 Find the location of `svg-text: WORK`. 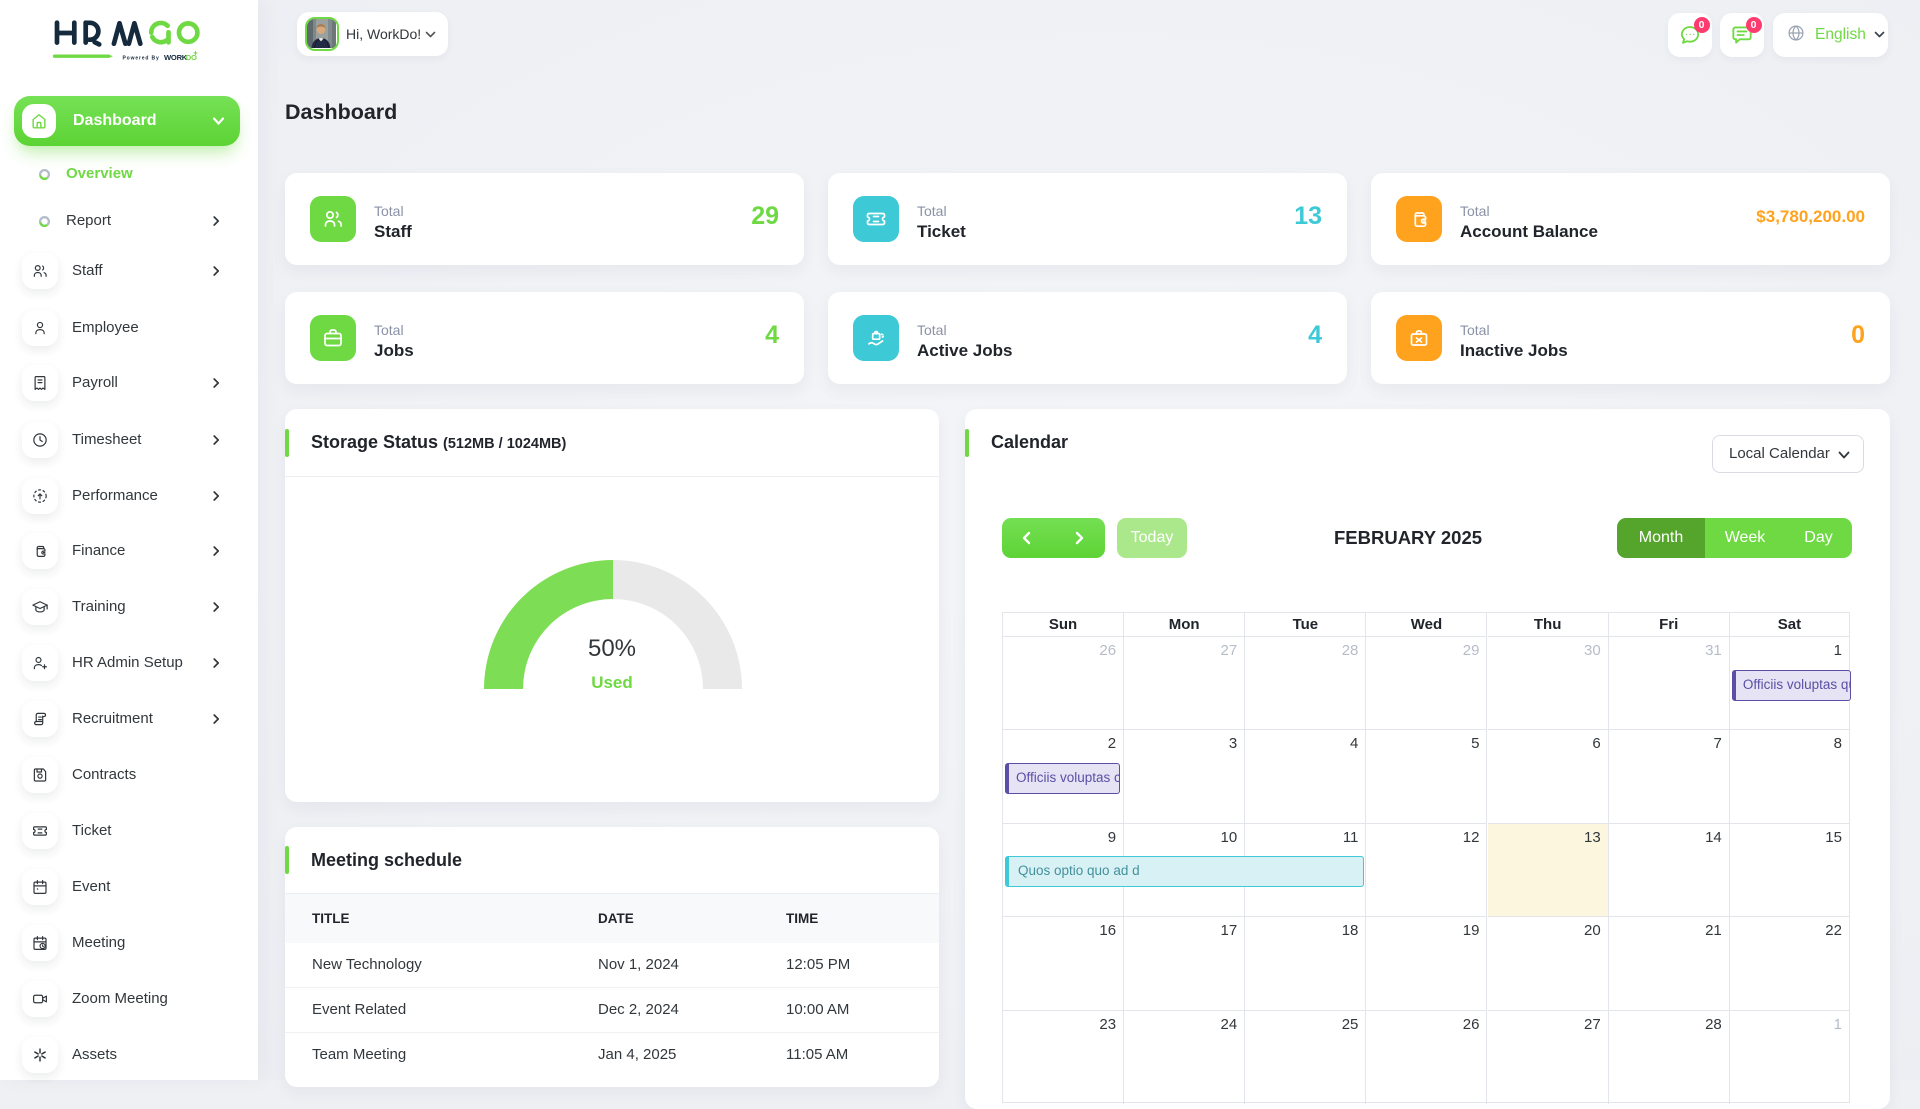

svg-text: WORK is located at coordinates (176, 57).